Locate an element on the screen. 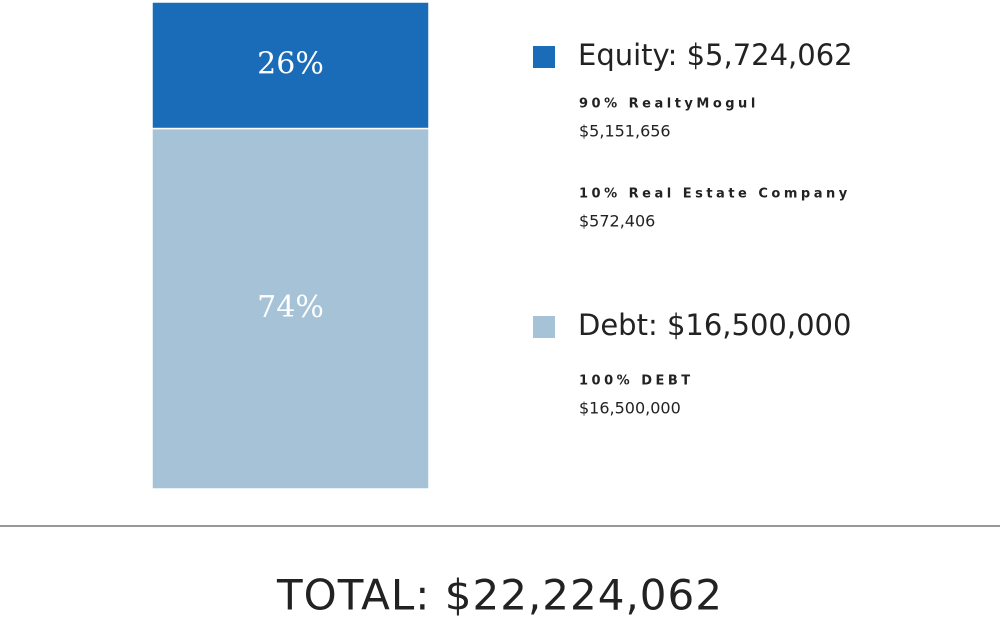 Image resolution: width=1000 pixels, height=624 pixels. item-amount: $5,151,656 is located at coordinates (625, 131).